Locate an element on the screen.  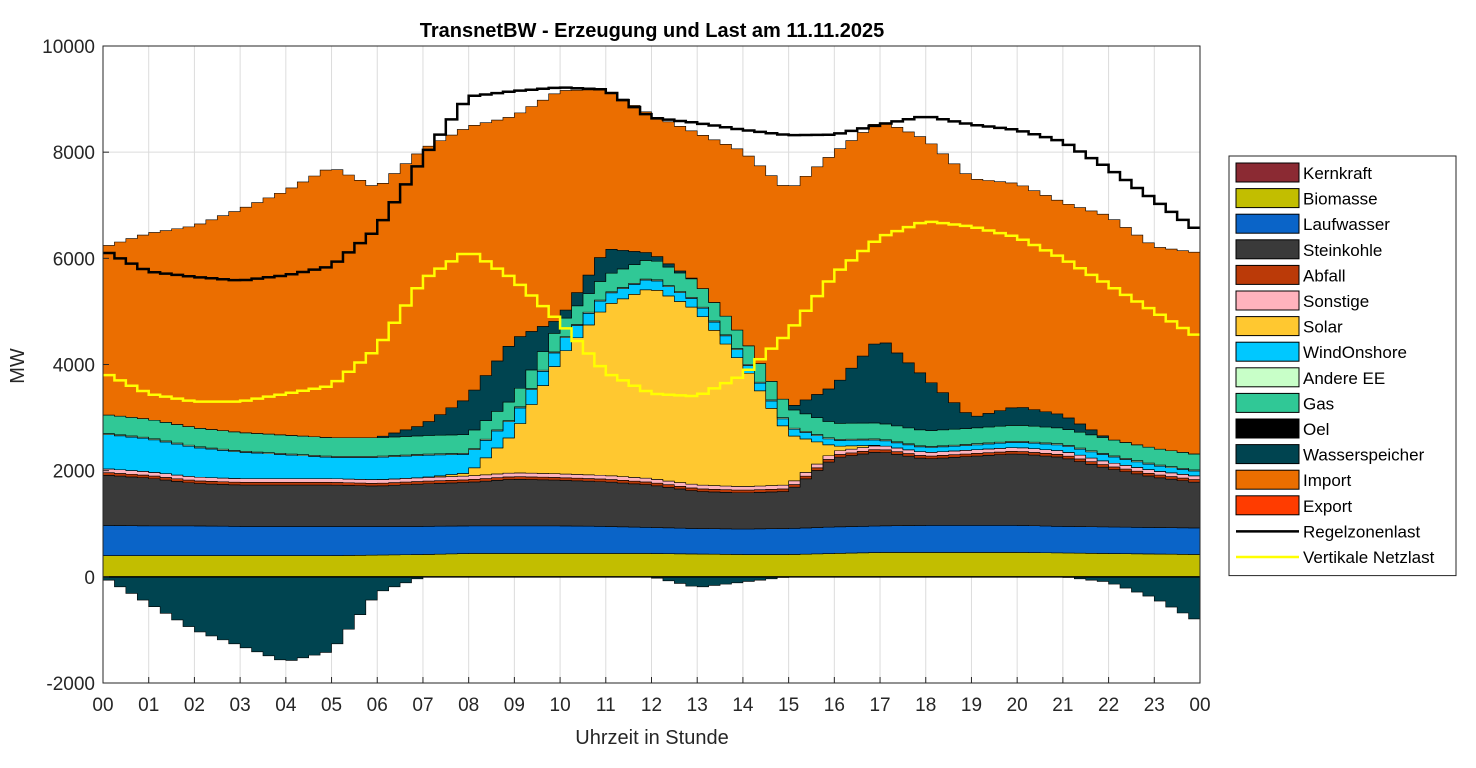
y-tick-label: 0 is located at coordinates (89, 578).